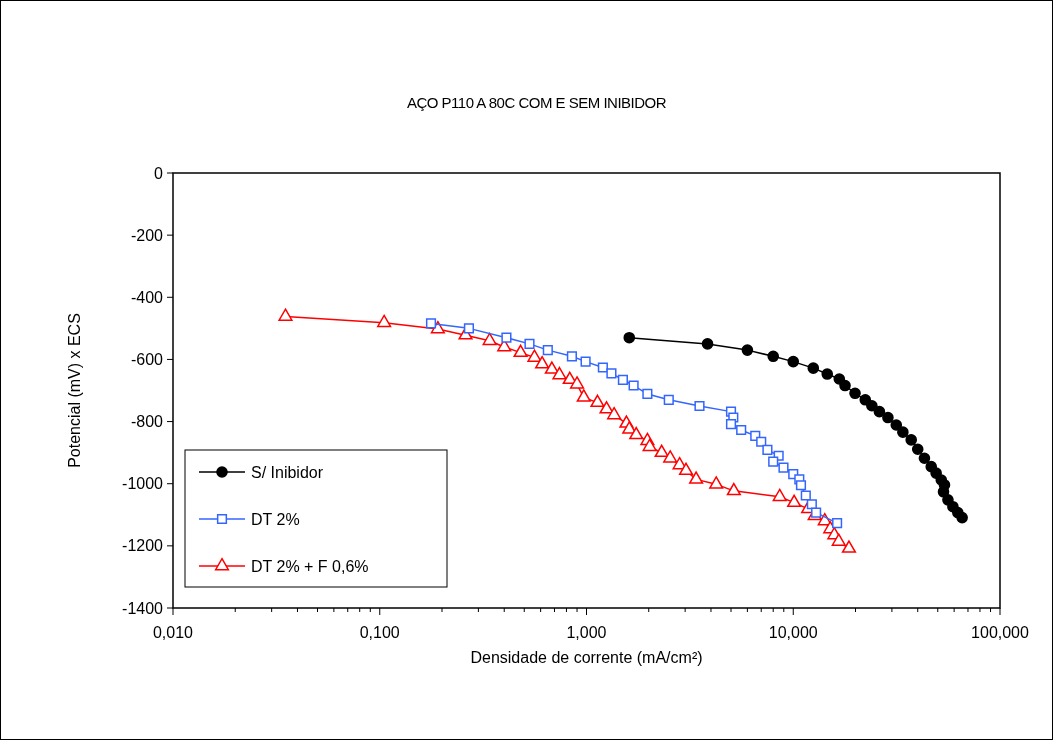  What do you see at coordinates (310, 566) in the screenshot?
I see `legend-label: DT 2% + F 0,6%` at bounding box center [310, 566].